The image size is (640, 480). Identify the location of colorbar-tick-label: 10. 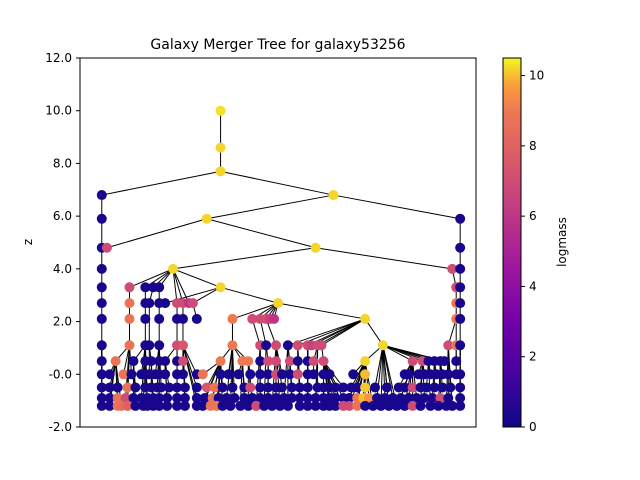
(536, 76).